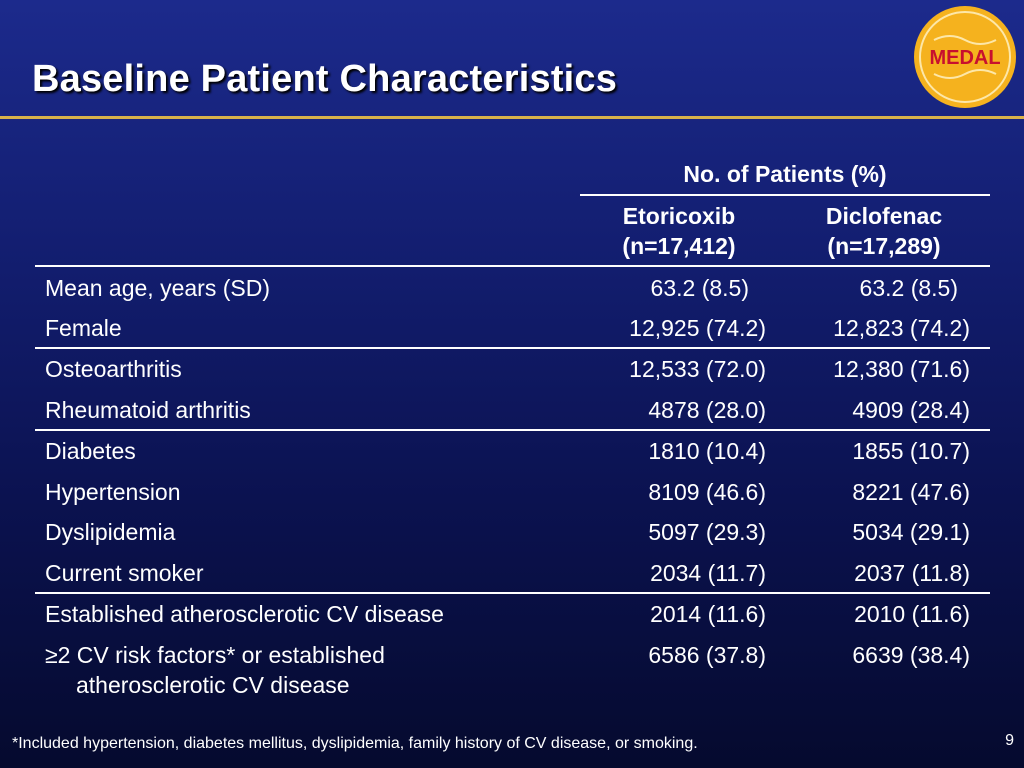  Describe the element at coordinates (213, 685) in the screenshot. I see `row-label-continued: atherosclerotic CV disease` at that location.